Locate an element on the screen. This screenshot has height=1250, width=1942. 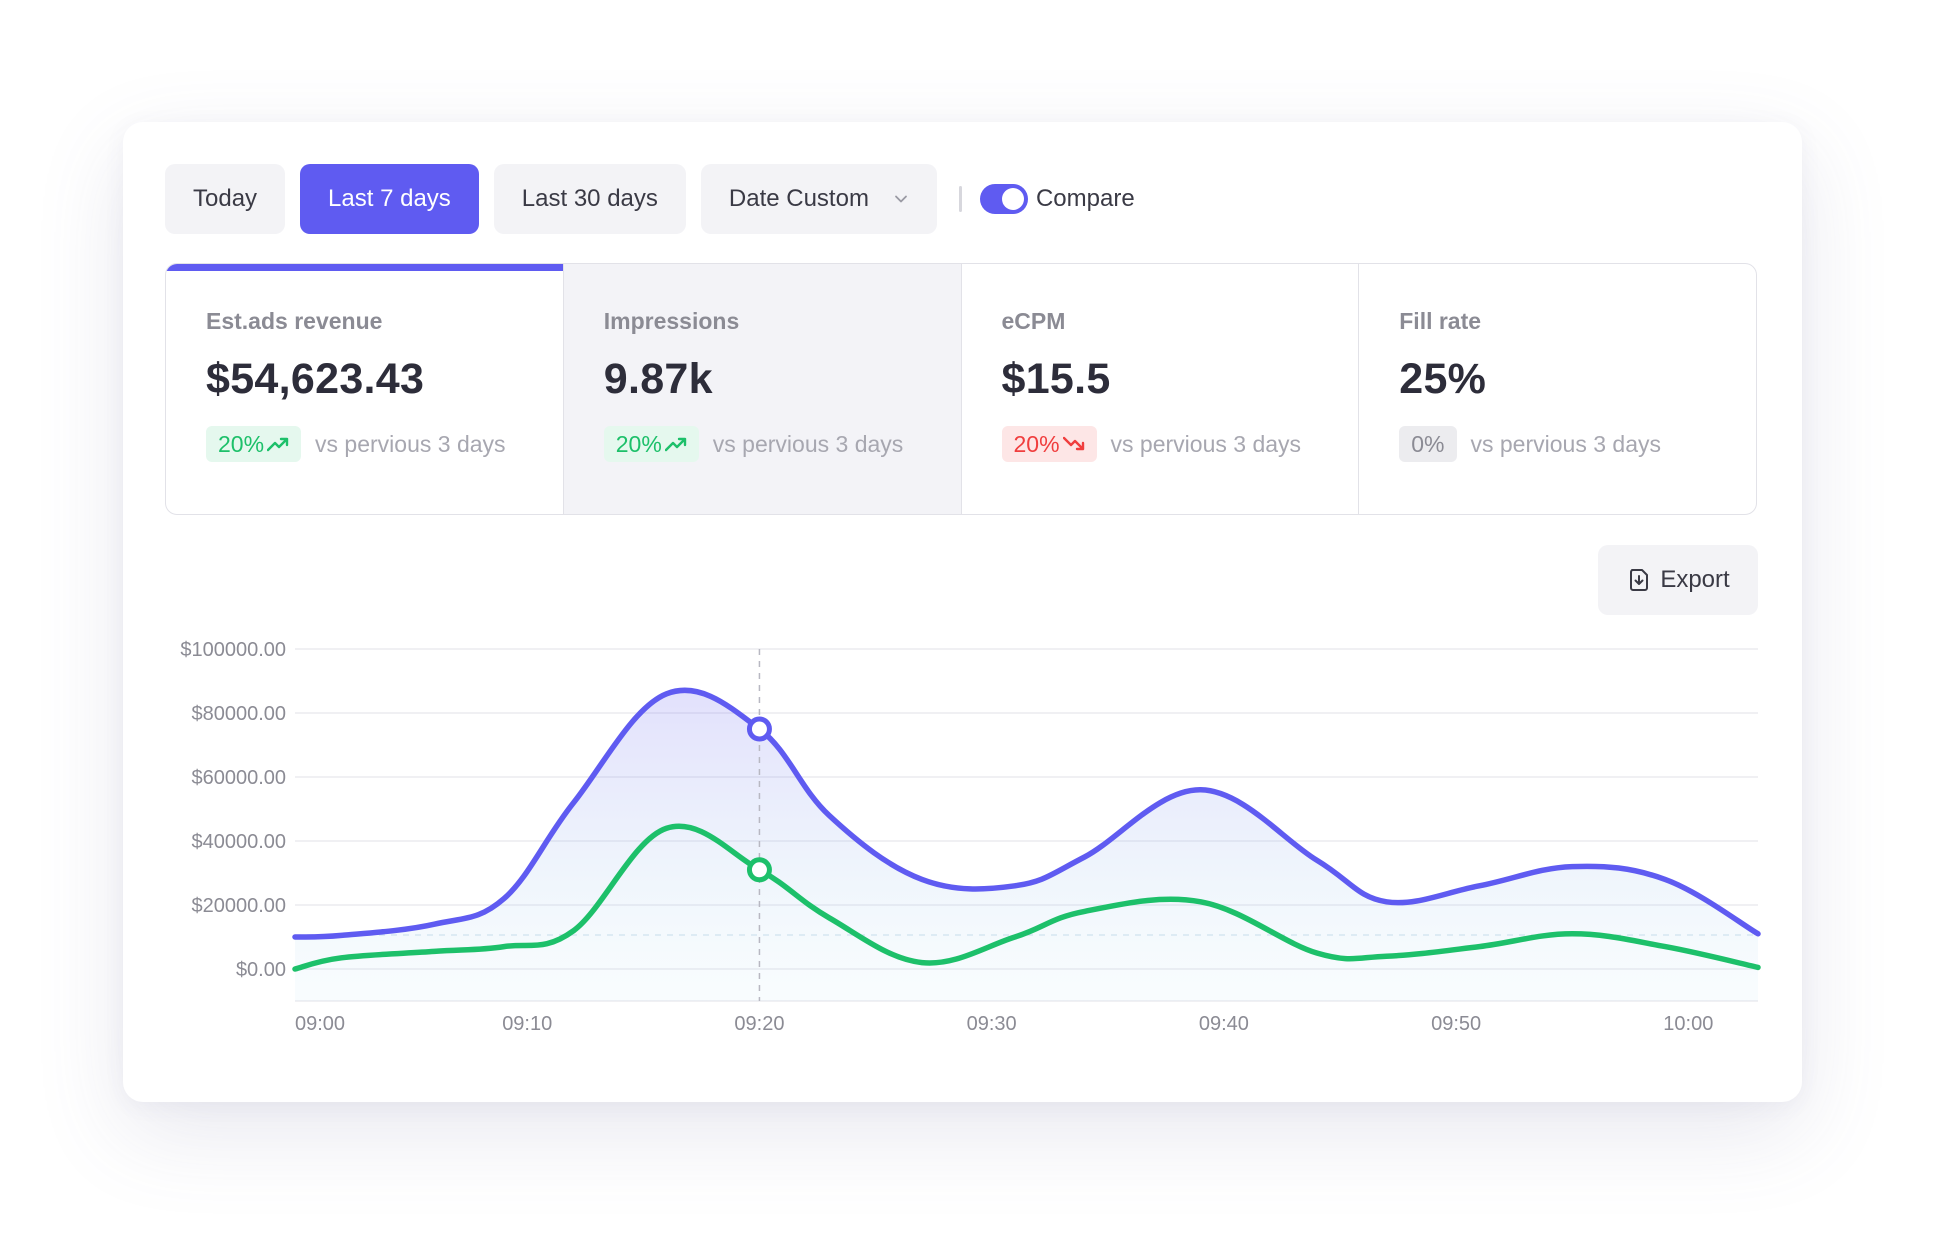
change-value: 0% is located at coordinates (1428, 443).